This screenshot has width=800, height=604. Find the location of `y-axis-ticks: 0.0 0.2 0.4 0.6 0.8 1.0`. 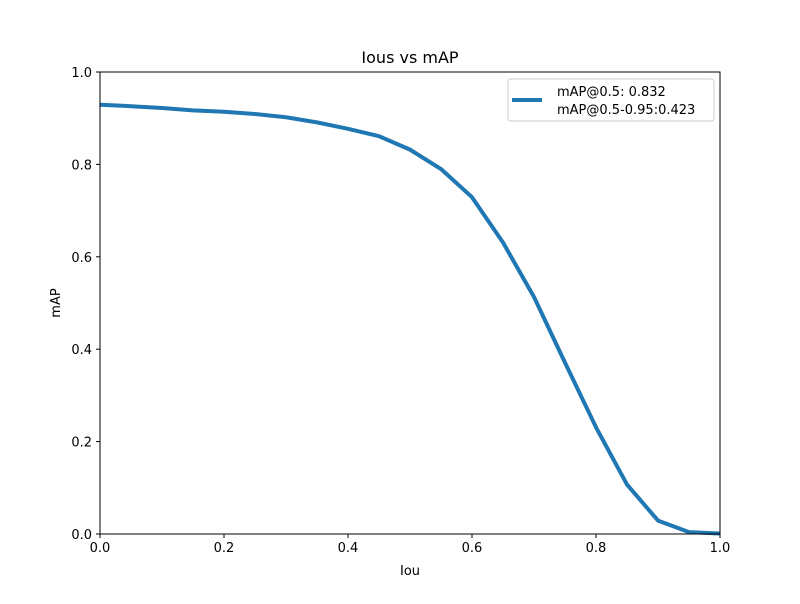

y-axis-ticks: 0.0 0.2 0.4 0.6 0.8 1.0 is located at coordinates (85, 304).